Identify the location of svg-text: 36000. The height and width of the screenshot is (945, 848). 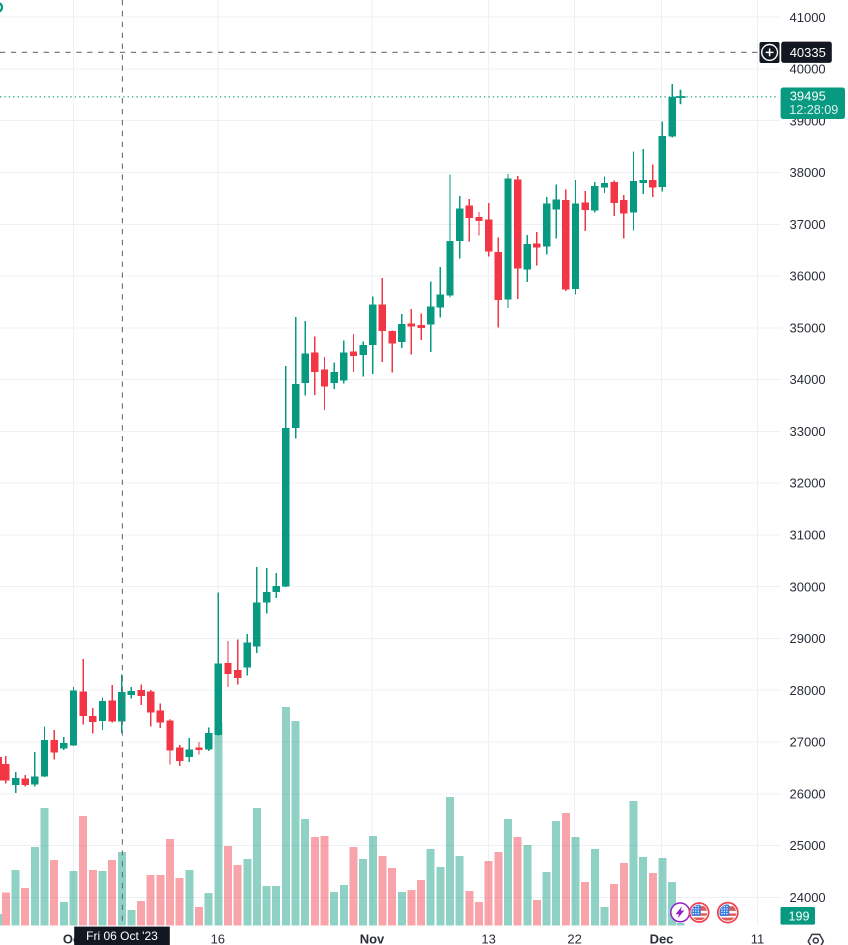
(808, 276).